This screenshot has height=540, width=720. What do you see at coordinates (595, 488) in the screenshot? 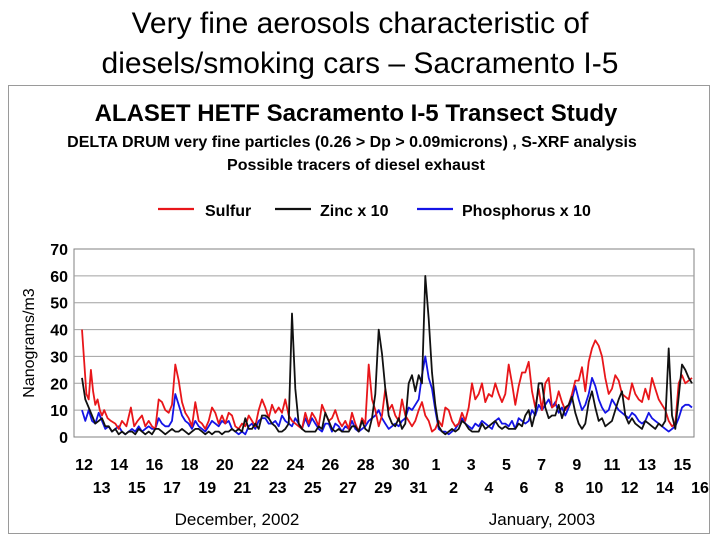
I see `x-tick-label-lower: 10` at bounding box center [595, 488].